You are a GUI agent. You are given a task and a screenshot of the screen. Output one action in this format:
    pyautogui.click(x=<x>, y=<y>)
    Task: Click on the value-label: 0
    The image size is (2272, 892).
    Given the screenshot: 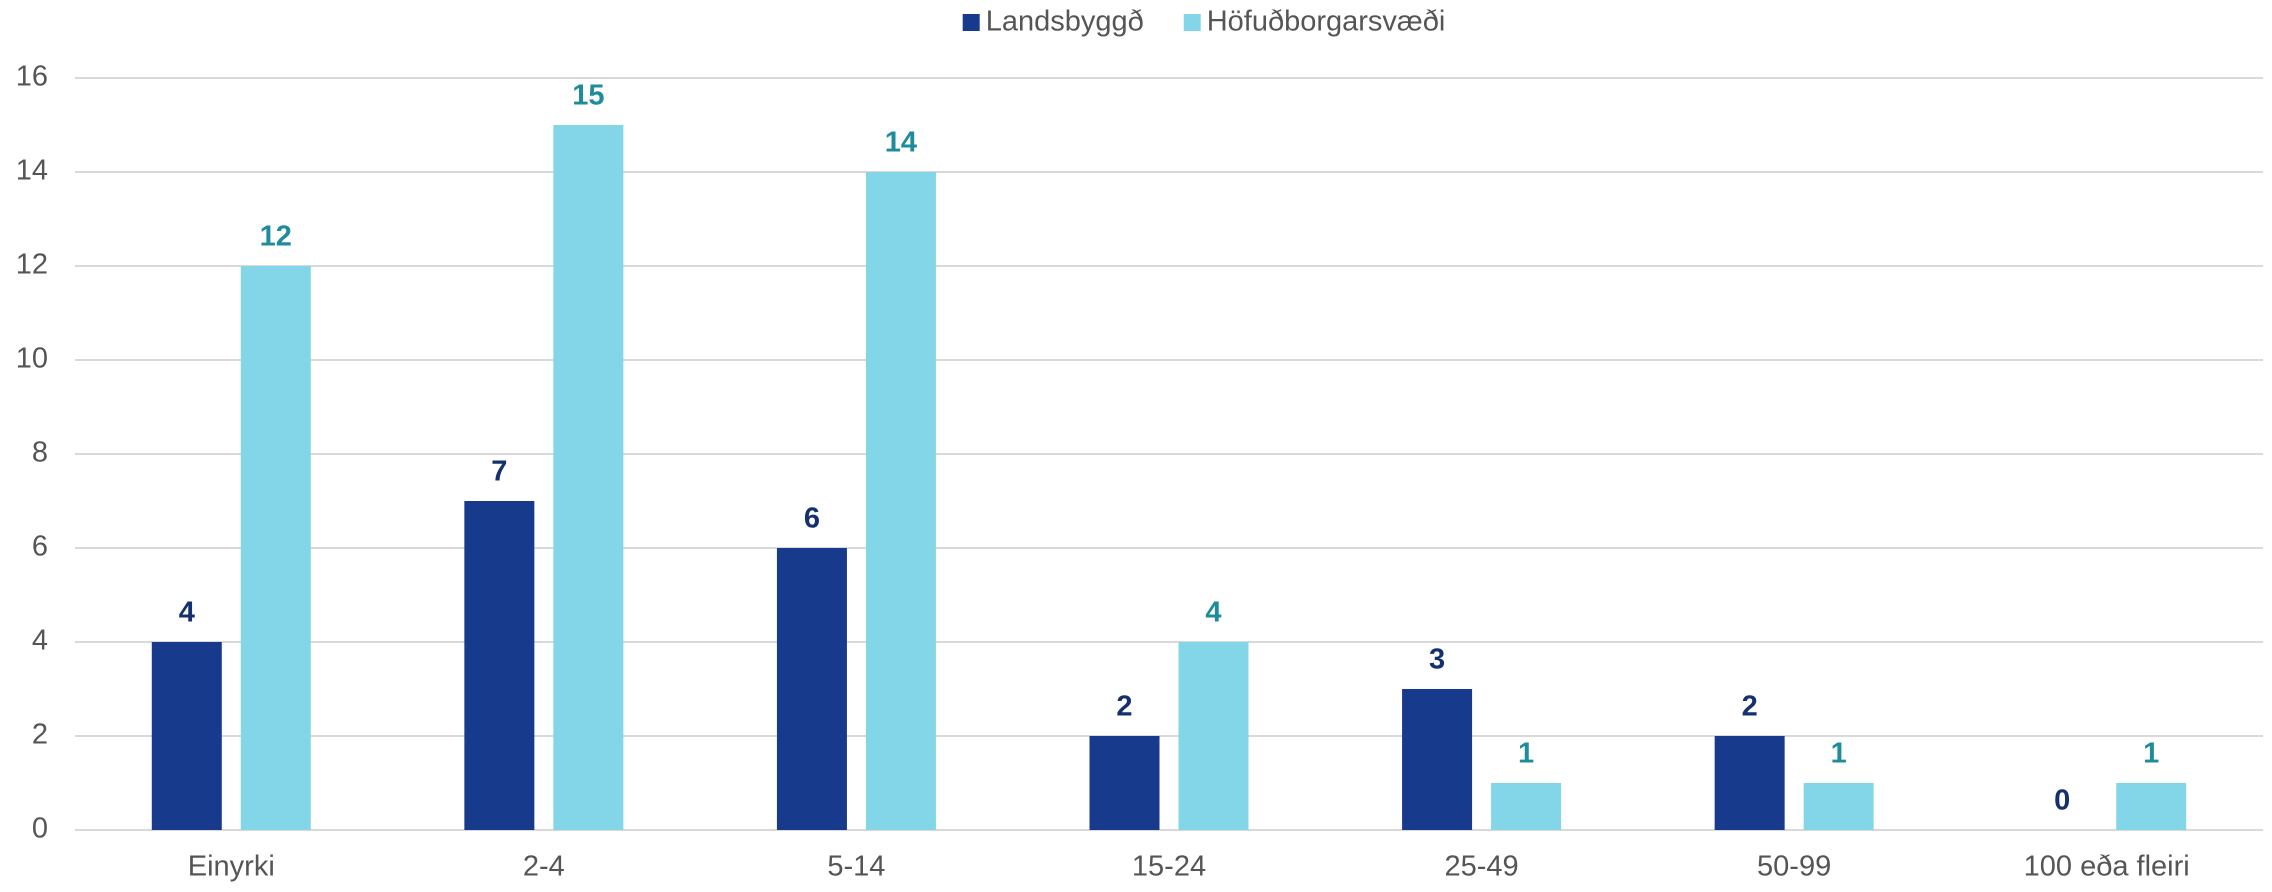 What is the action you would take?
    pyautogui.click(x=2062, y=801)
    